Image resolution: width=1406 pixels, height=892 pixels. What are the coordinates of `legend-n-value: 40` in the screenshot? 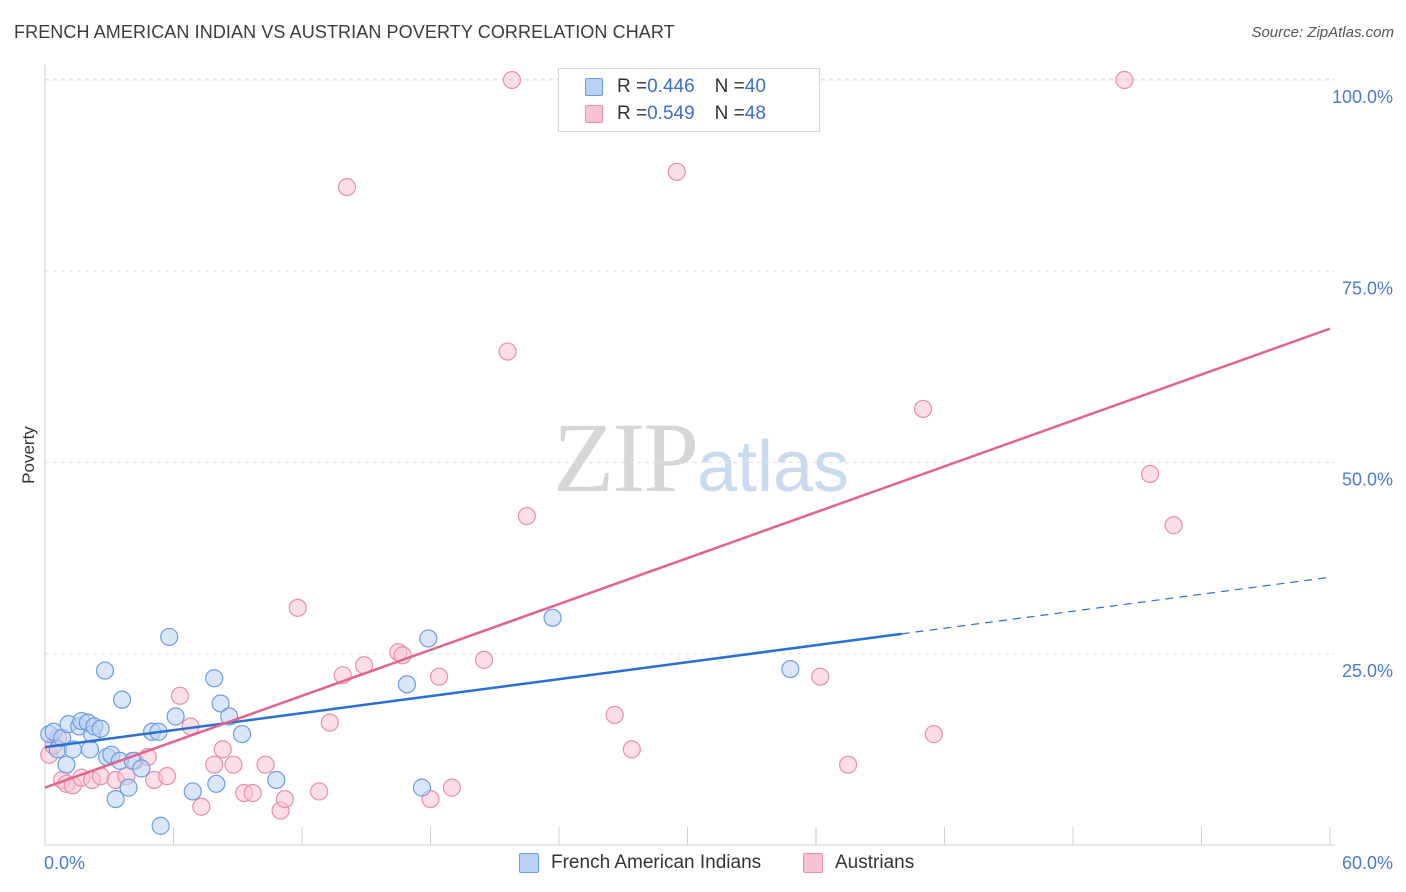 It's located at (755, 86).